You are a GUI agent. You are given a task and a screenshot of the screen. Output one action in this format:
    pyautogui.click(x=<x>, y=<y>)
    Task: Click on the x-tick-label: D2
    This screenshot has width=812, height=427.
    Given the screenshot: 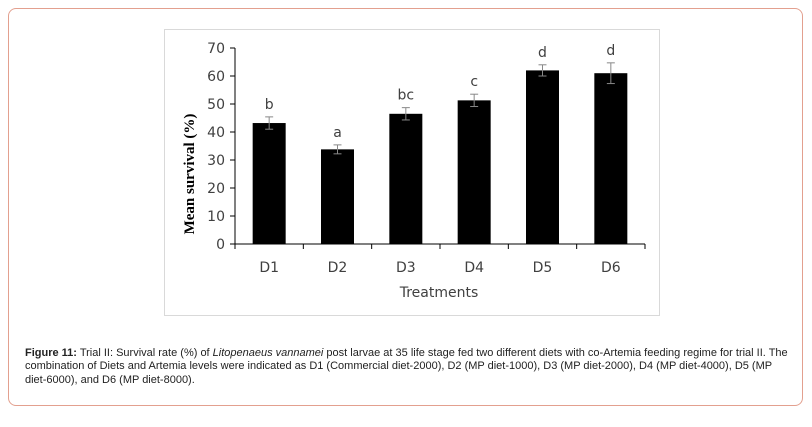 What is the action you would take?
    pyautogui.click(x=338, y=268)
    